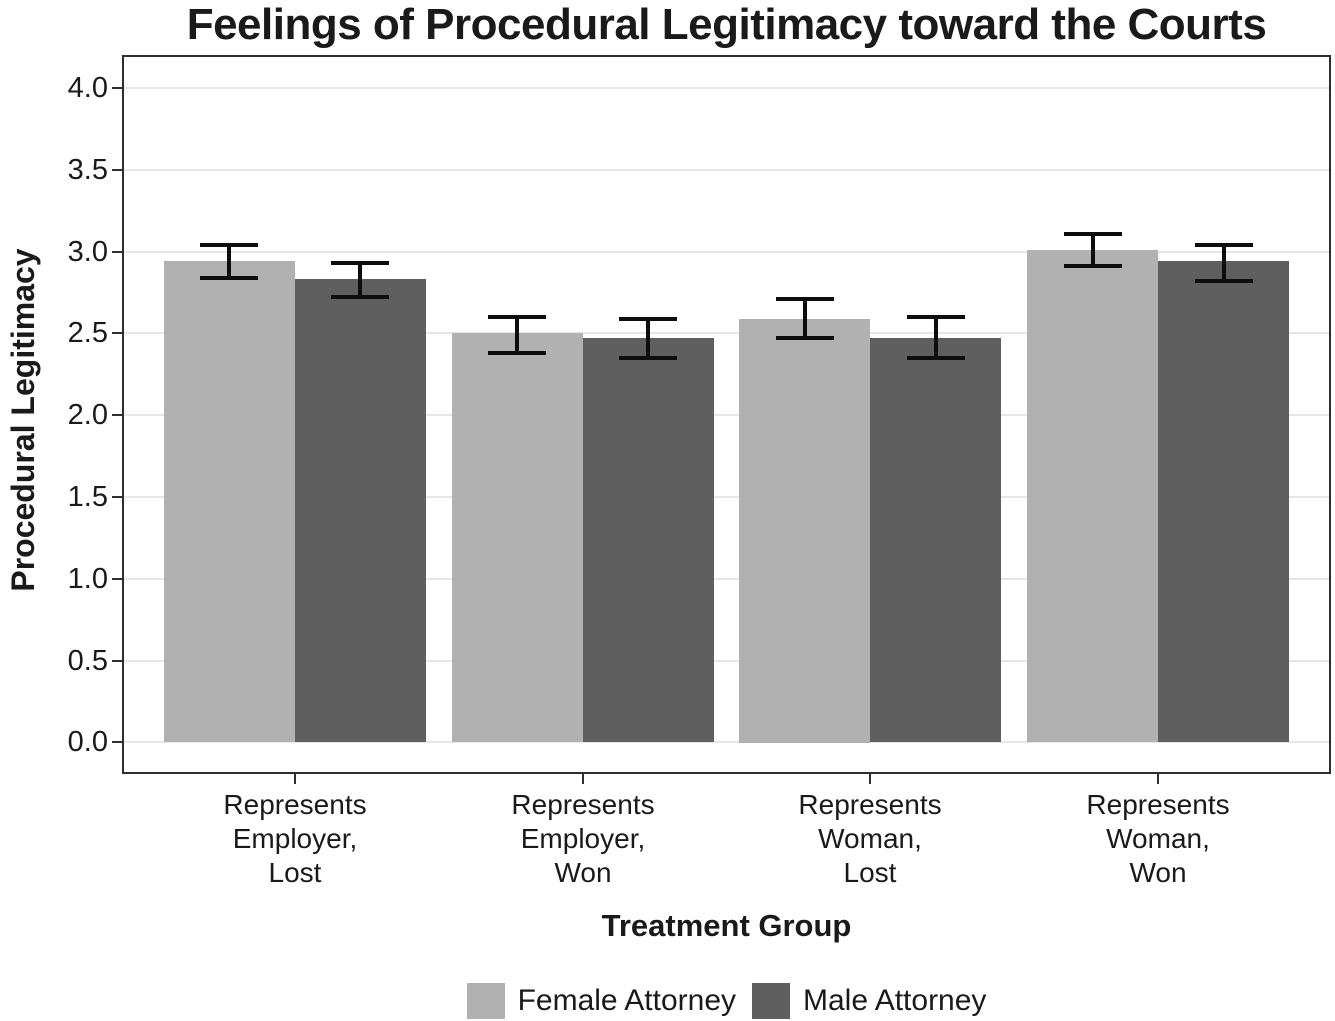 The width and height of the screenshot is (1335, 1021). I want to click on legend-item-female-attorney: Female Attorney, so click(601, 1001).